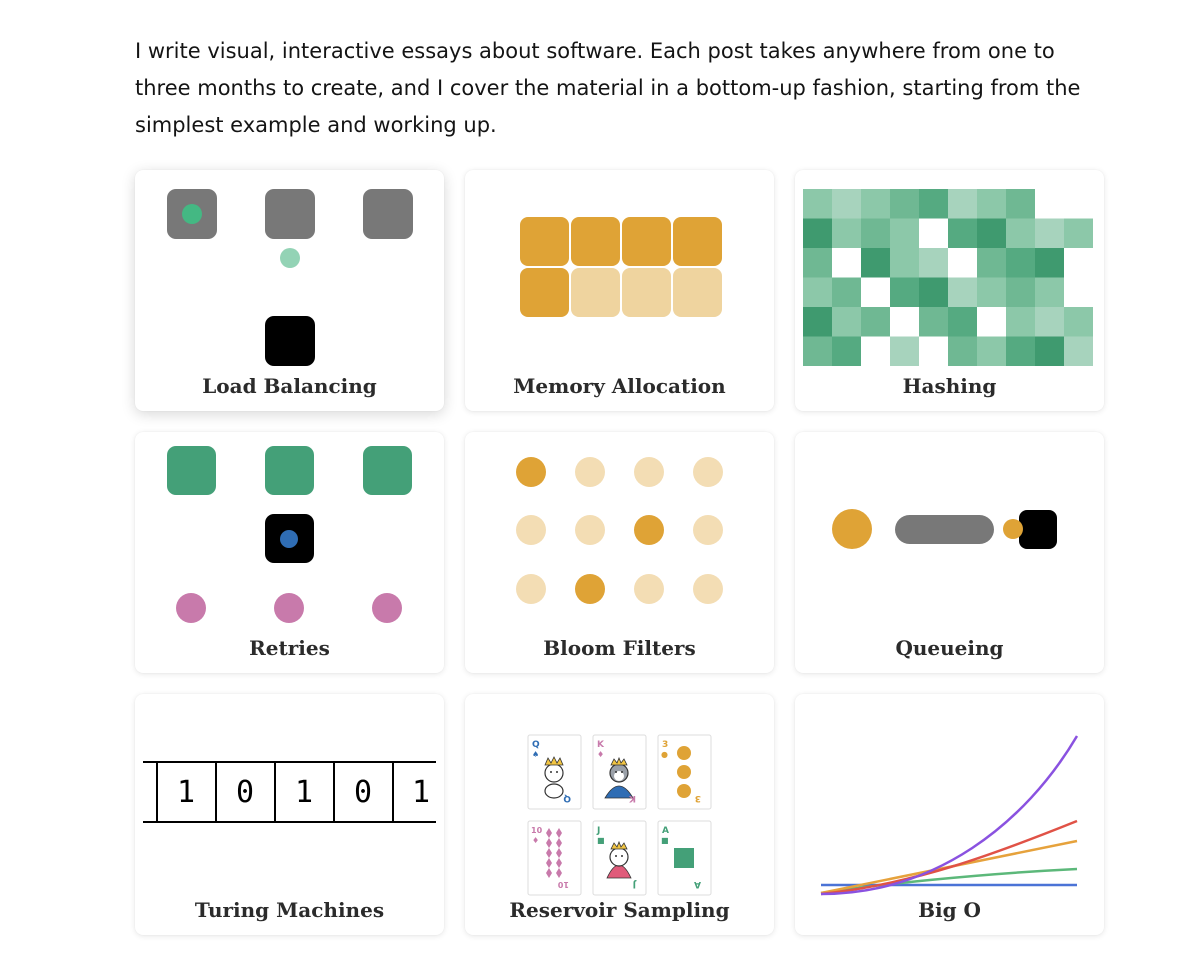 This screenshot has width=1200, height=973. What do you see at coordinates (363, 792) in the screenshot?
I see `tape-symbol: 0` at bounding box center [363, 792].